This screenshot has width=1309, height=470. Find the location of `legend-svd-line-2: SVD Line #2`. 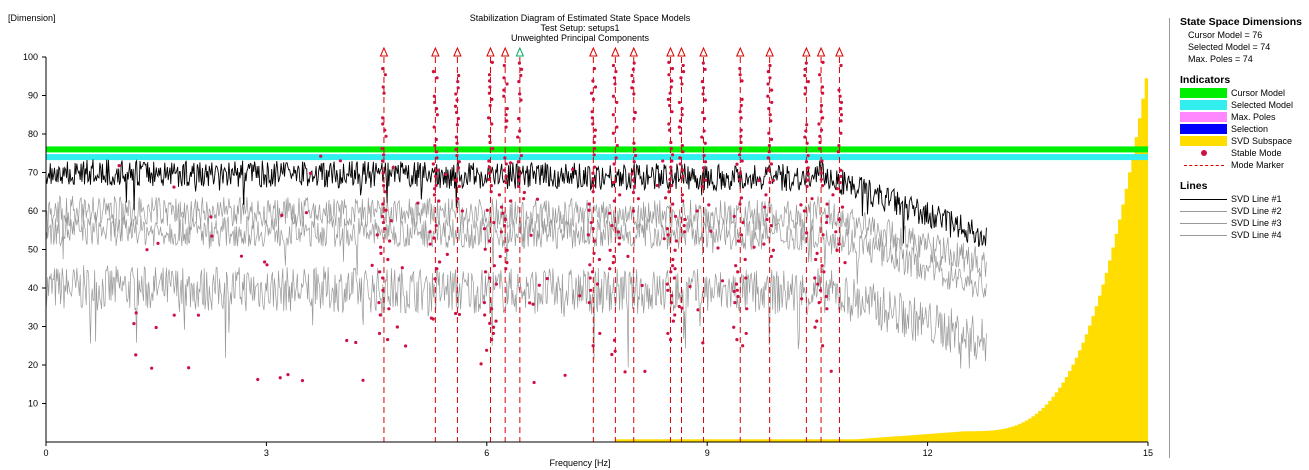

legend-svd-line-2: SVD Line #2 is located at coordinates (1242, 211).